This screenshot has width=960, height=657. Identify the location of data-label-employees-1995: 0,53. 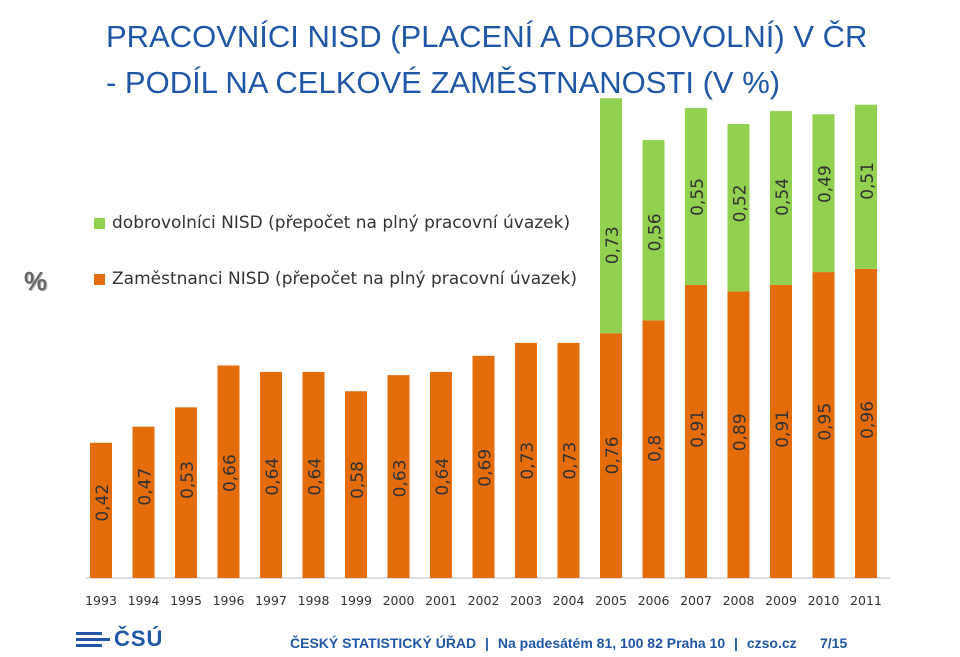
(188, 480).